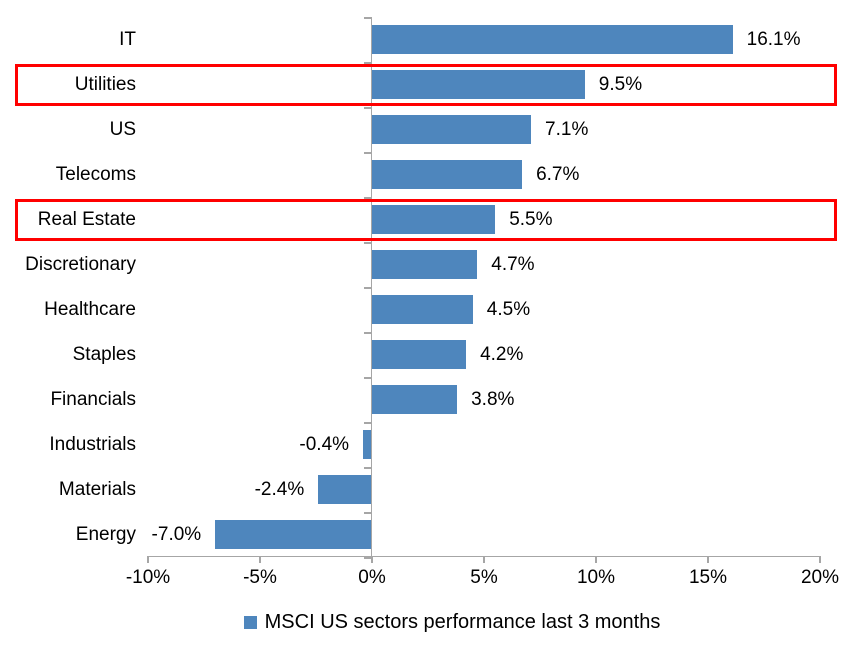 The width and height of the screenshot is (852, 651). Describe the element at coordinates (820, 577) in the screenshot. I see `x-tick-label: 20%` at that location.